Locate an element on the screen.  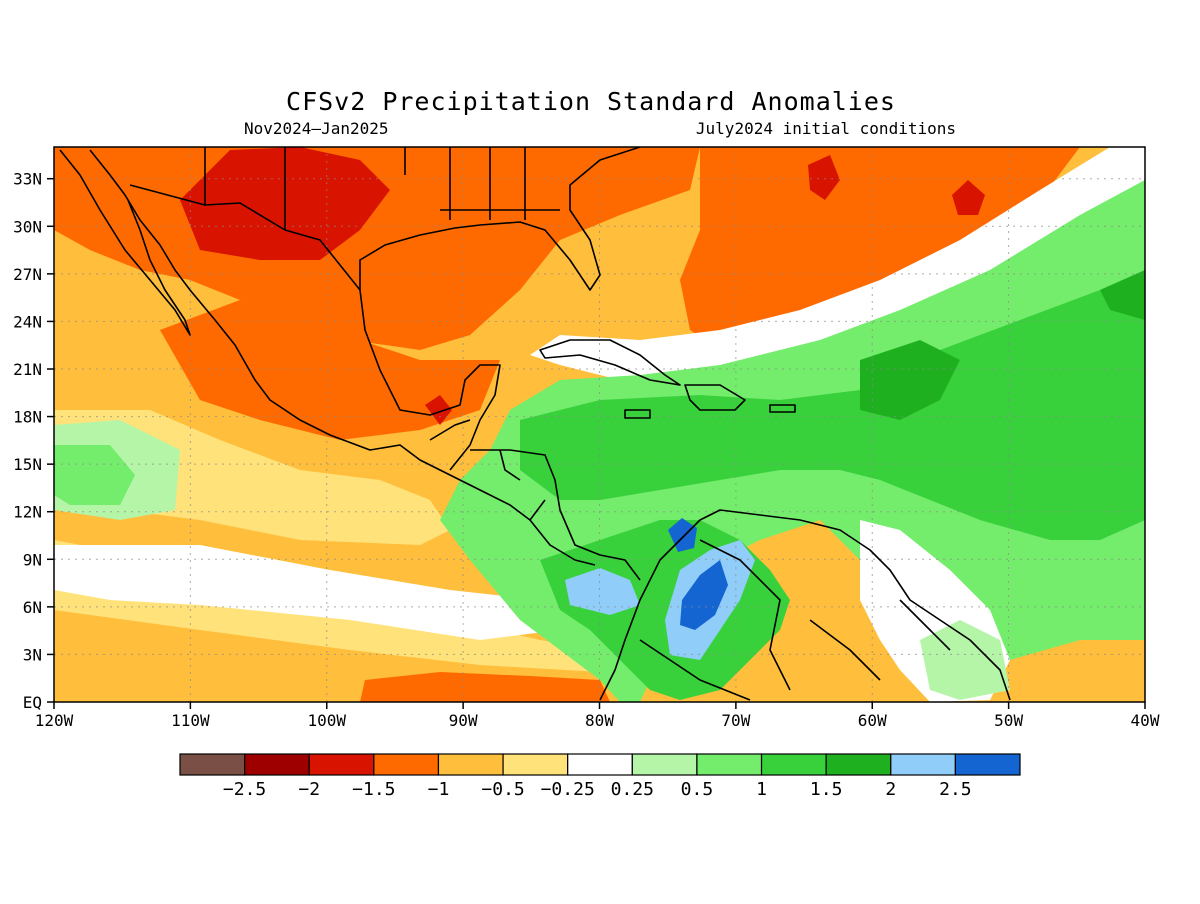
dry-region-mexico-inner is located at coordinates (330, 370).